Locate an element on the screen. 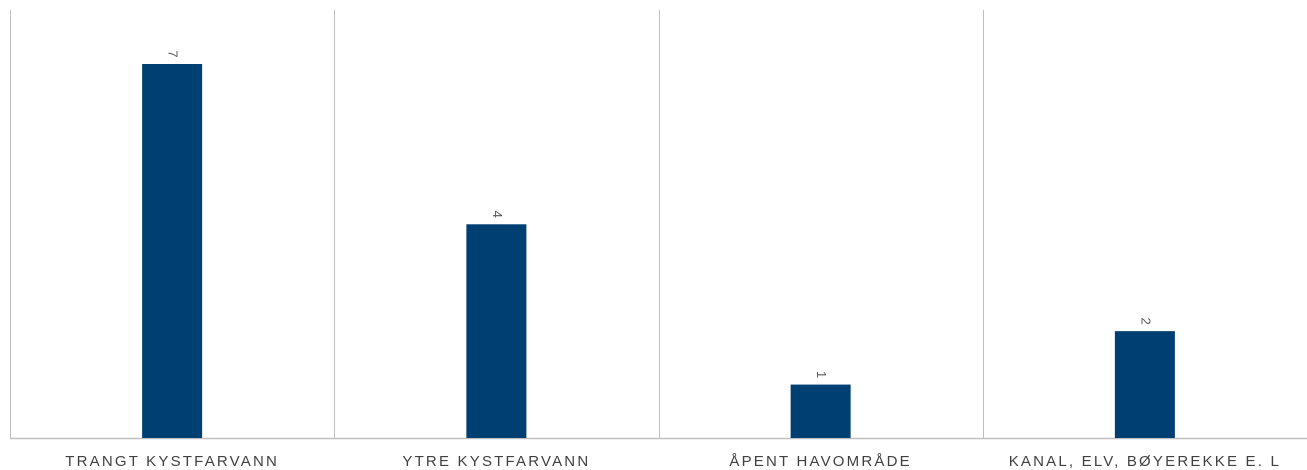 The height and width of the screenshot is (470, 1307). data-label: 7 is located at coordinates (173, 53).